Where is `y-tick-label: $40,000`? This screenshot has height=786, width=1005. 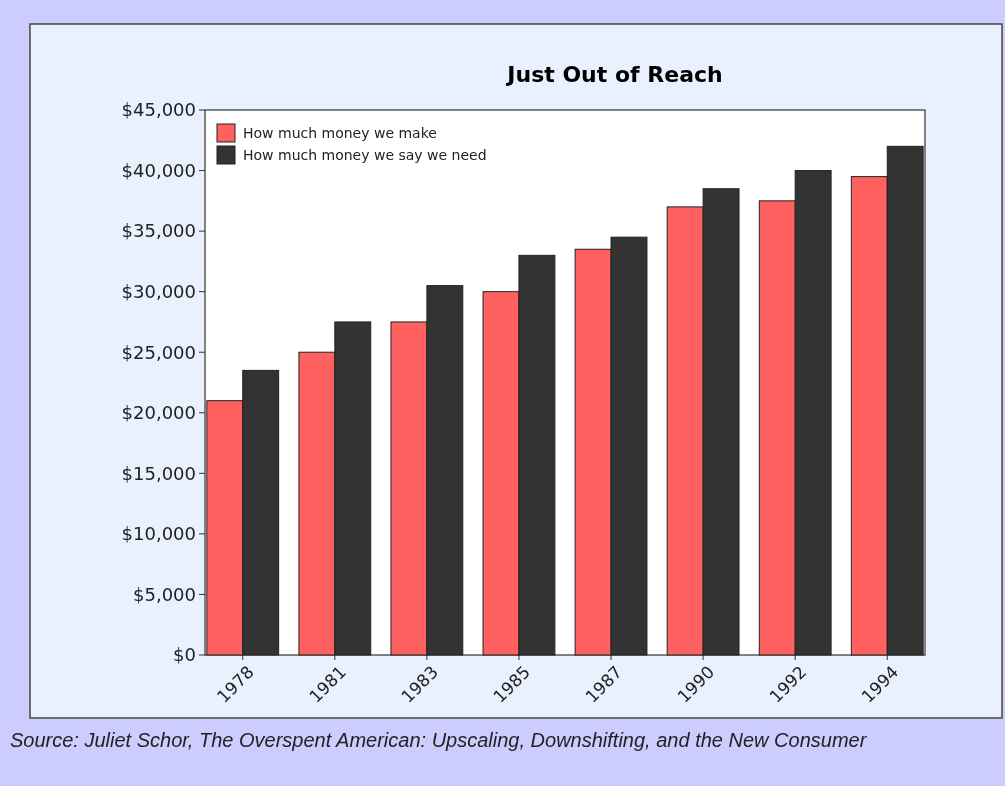 y-tick-label: $40,000 is located at coordinates (158, 170).